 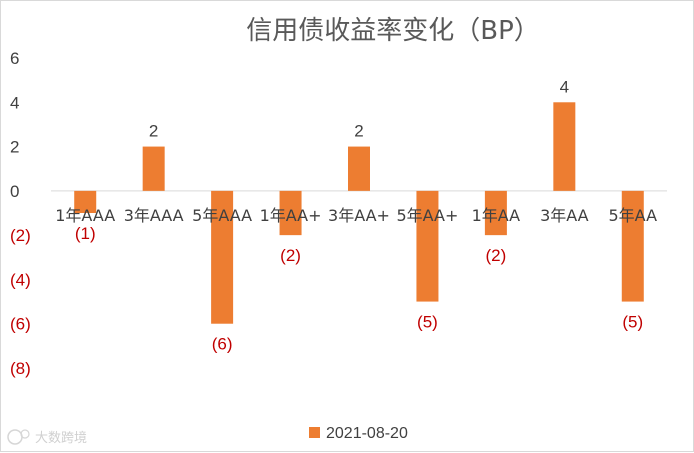 I want to click on chart-title: 信用债收益率变化（BP）, so click(x=393, y=31).